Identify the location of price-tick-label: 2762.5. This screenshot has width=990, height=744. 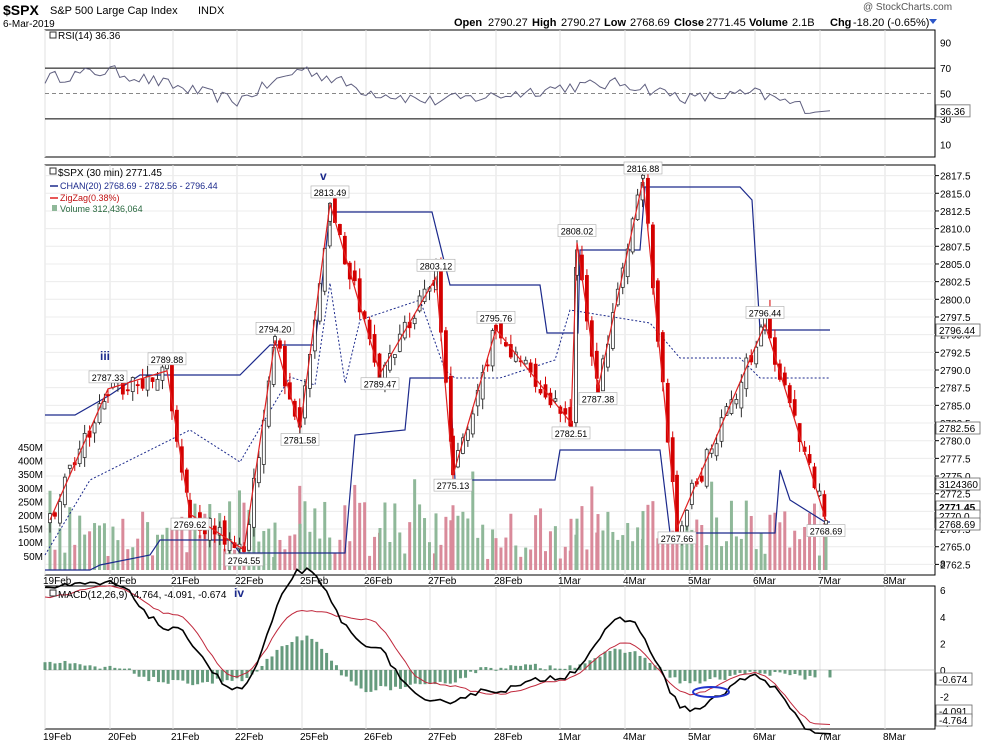
(955, 565).